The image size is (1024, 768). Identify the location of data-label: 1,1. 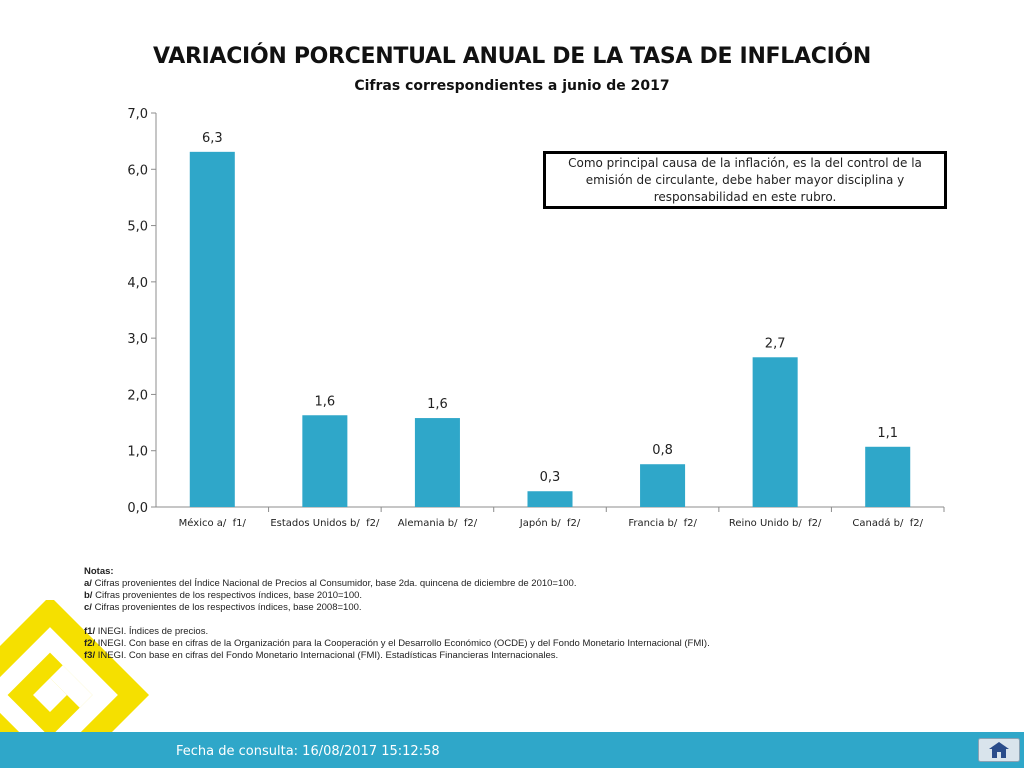
(887, 433).